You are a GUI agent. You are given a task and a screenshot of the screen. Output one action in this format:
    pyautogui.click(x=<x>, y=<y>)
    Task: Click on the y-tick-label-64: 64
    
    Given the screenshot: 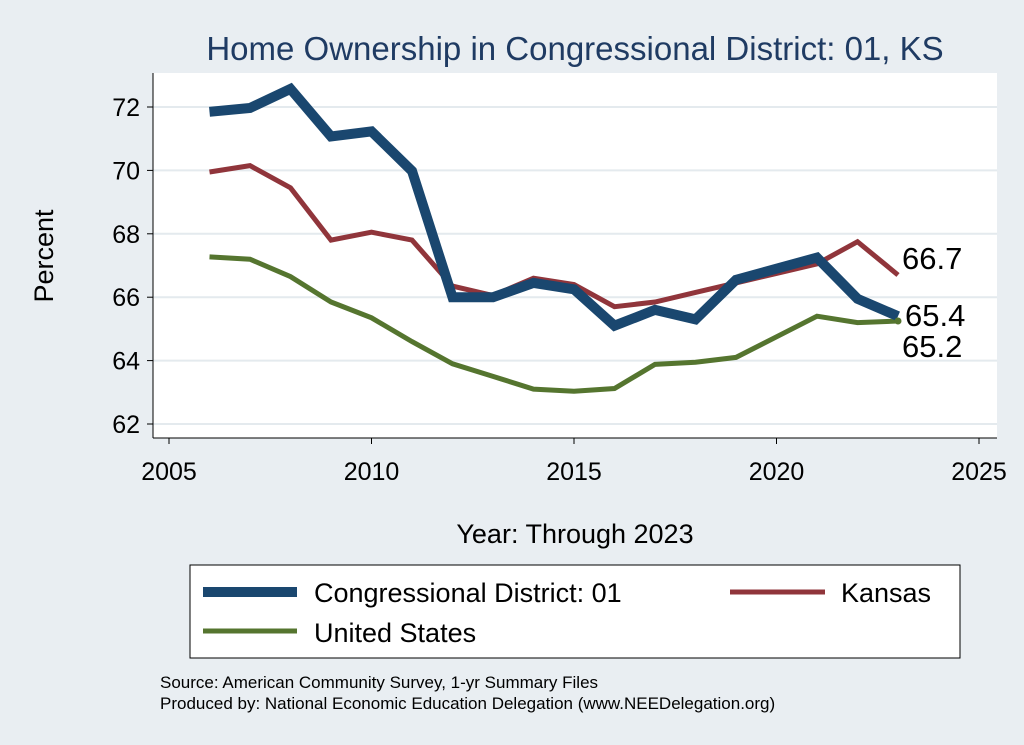 What is the action you would take?
    pyautogui.click(x=126, y=362)
    